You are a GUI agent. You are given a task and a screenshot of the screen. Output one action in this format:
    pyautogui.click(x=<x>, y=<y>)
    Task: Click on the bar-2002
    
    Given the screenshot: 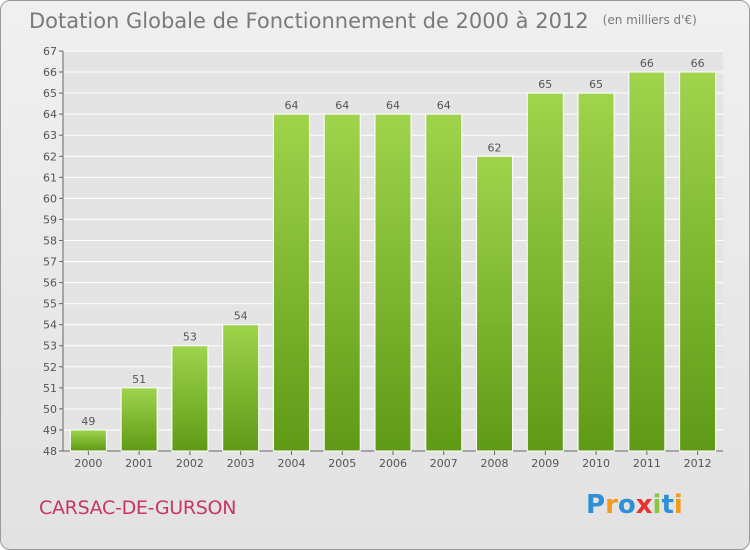 What is the action you would take?
    pyautogui.click(x=190, y=398)
    